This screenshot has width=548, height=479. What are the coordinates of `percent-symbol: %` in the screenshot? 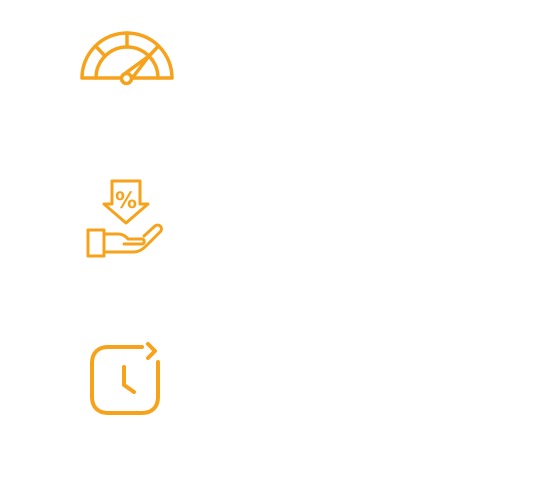 It's located at (126, 201).